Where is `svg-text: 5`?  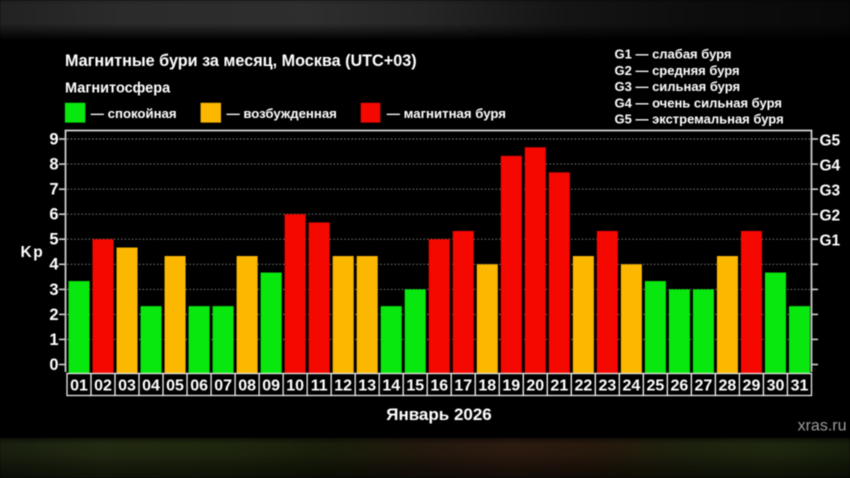 svg-text: 5 is located at coordinates (53, 240).